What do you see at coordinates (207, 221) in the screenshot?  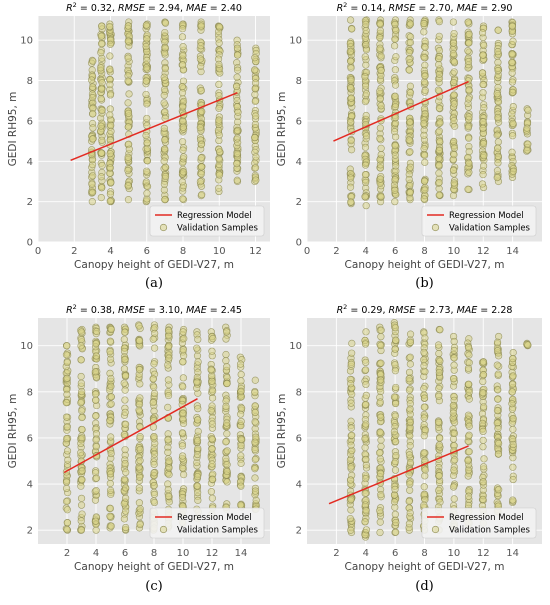 I see `legend: Regression Model Validation Samples` at bounding box center [207, 221].